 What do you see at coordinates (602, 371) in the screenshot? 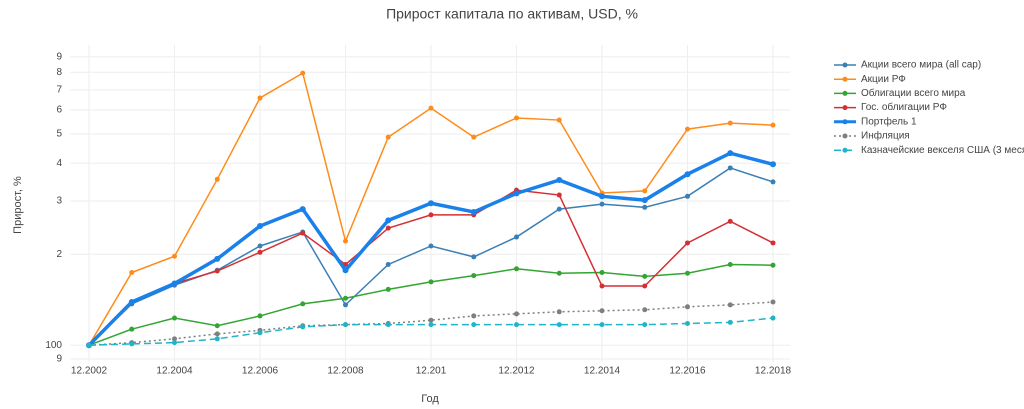
I see `x-tick-label: 12.2014` at bounding box center [602, 371].